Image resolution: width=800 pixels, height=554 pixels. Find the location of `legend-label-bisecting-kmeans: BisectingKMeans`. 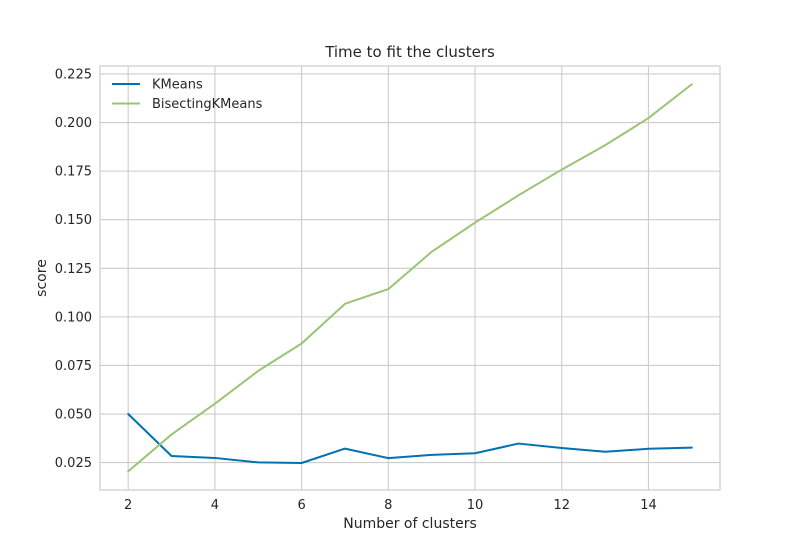

legend-label-bisecting-kmeans: BisectingKMeans is located at coordinates (207, 104).